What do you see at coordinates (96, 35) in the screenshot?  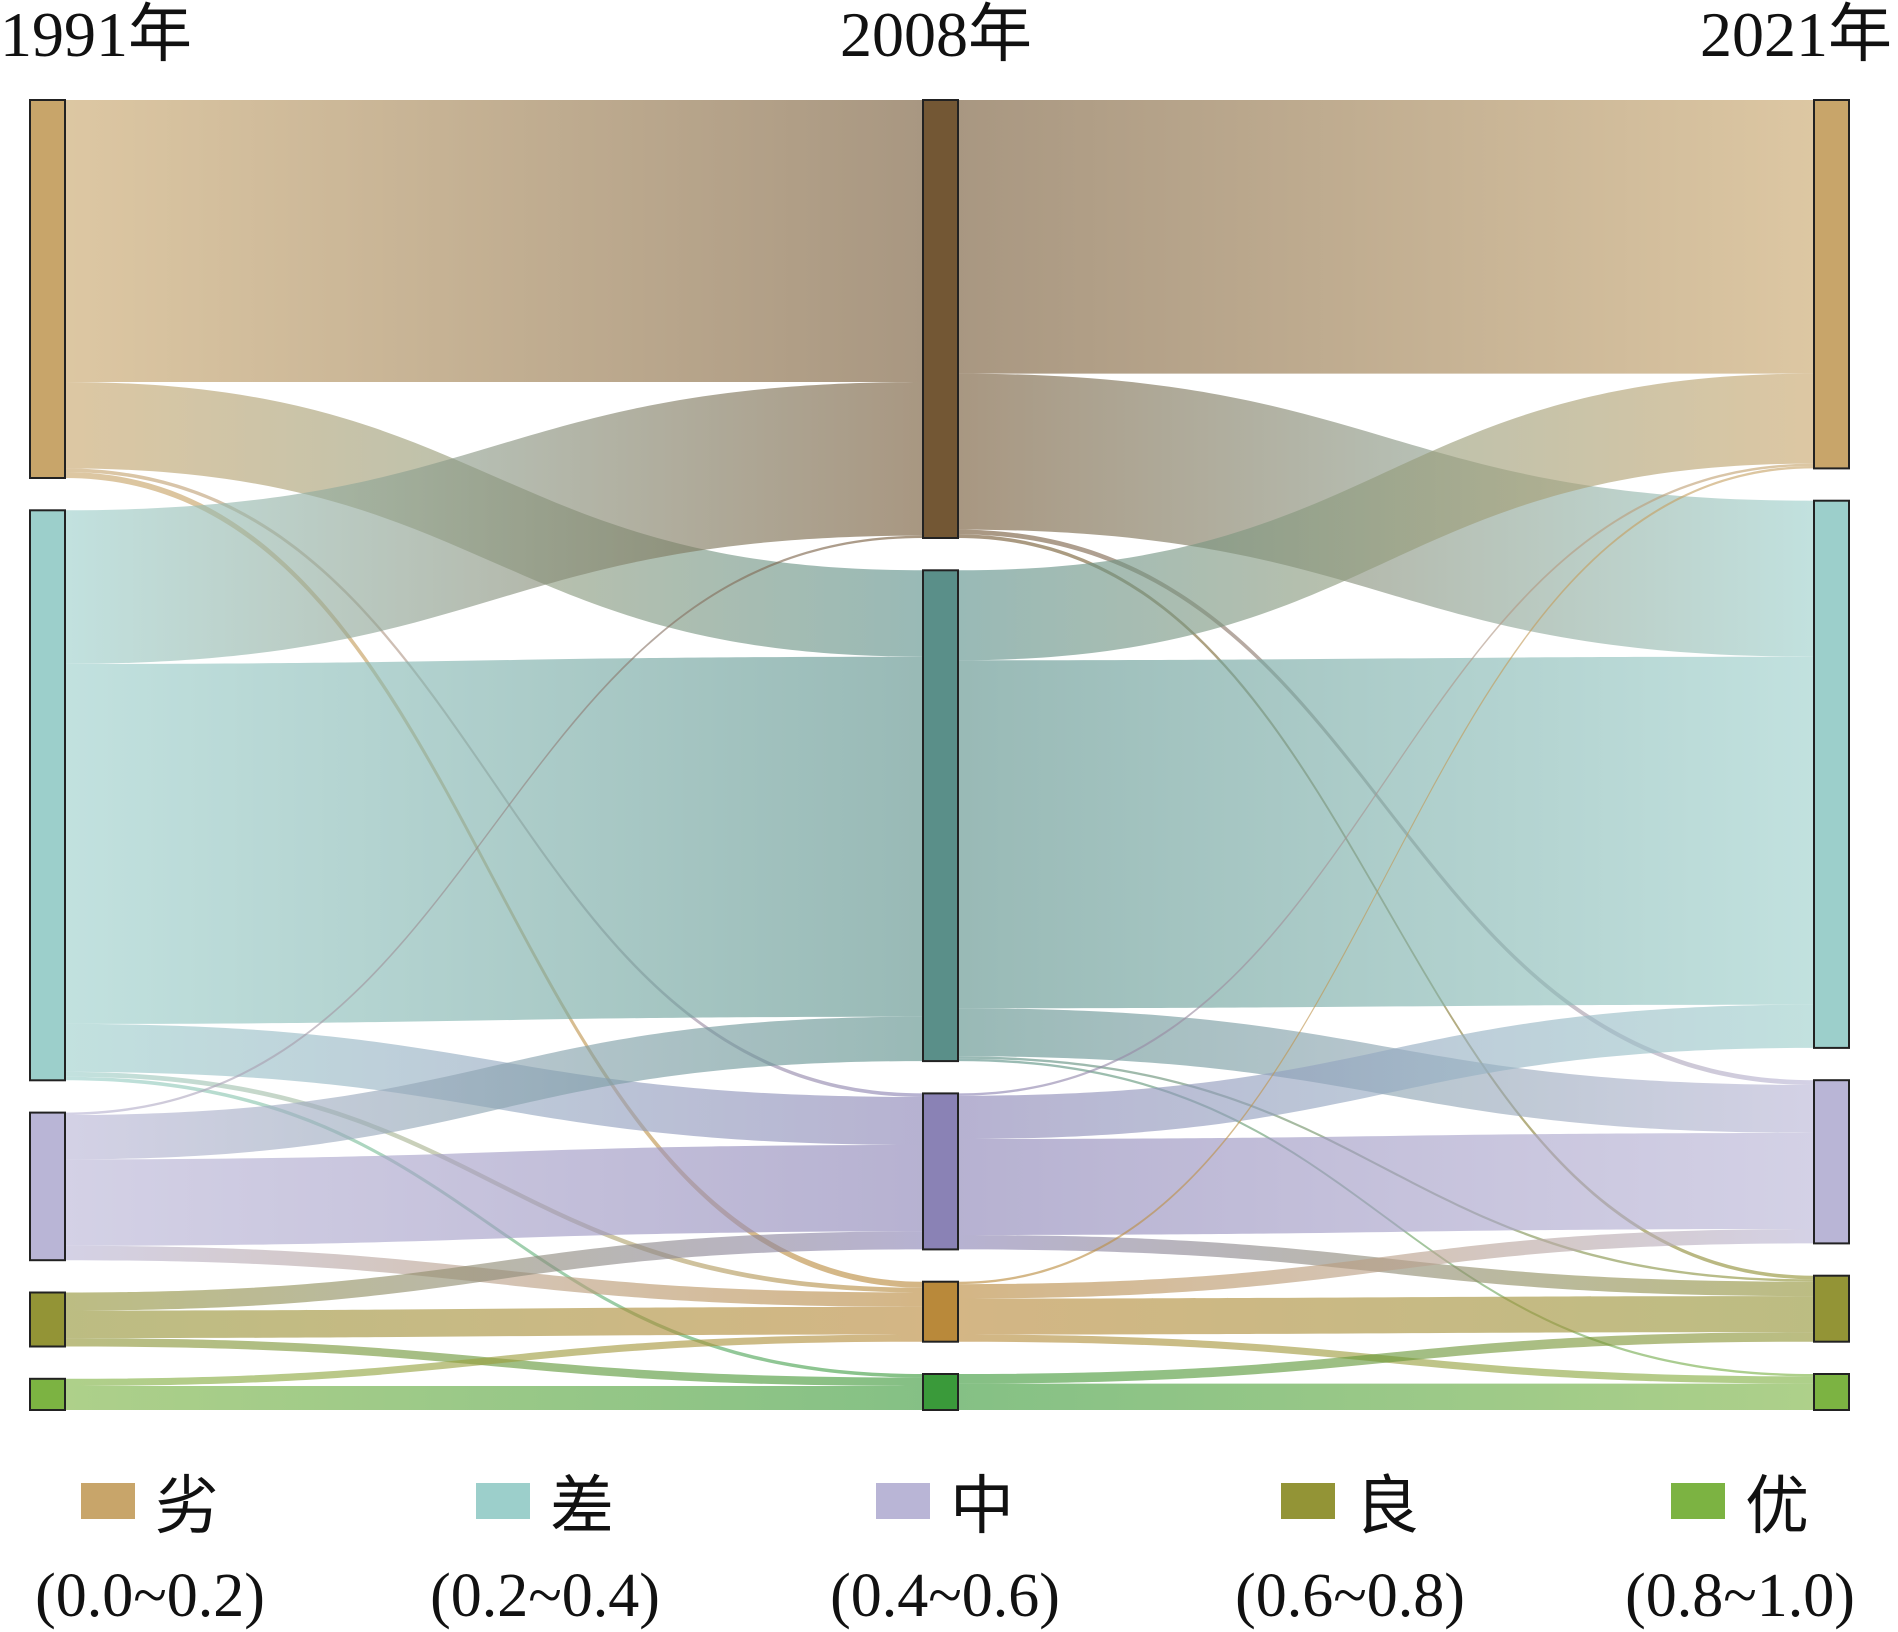 I see `column-label-1991: 1991年` at bounding box center [96, 35].